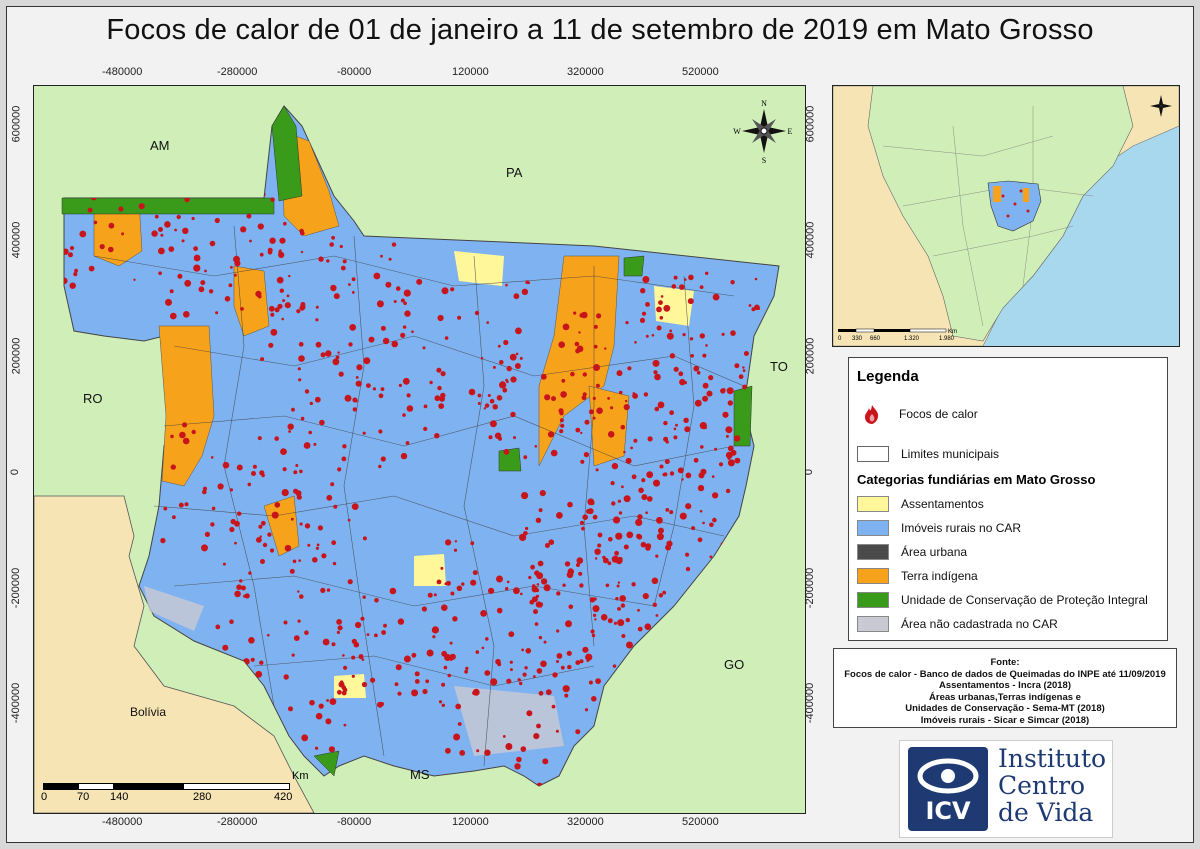 Image resolution: width=1200 pixels, height=849 pixels. What do you see at coordinates (928, 454) in the screenshot?
I see `legend-item-municipal: Limites municipais` at bounding box center [928, 454].